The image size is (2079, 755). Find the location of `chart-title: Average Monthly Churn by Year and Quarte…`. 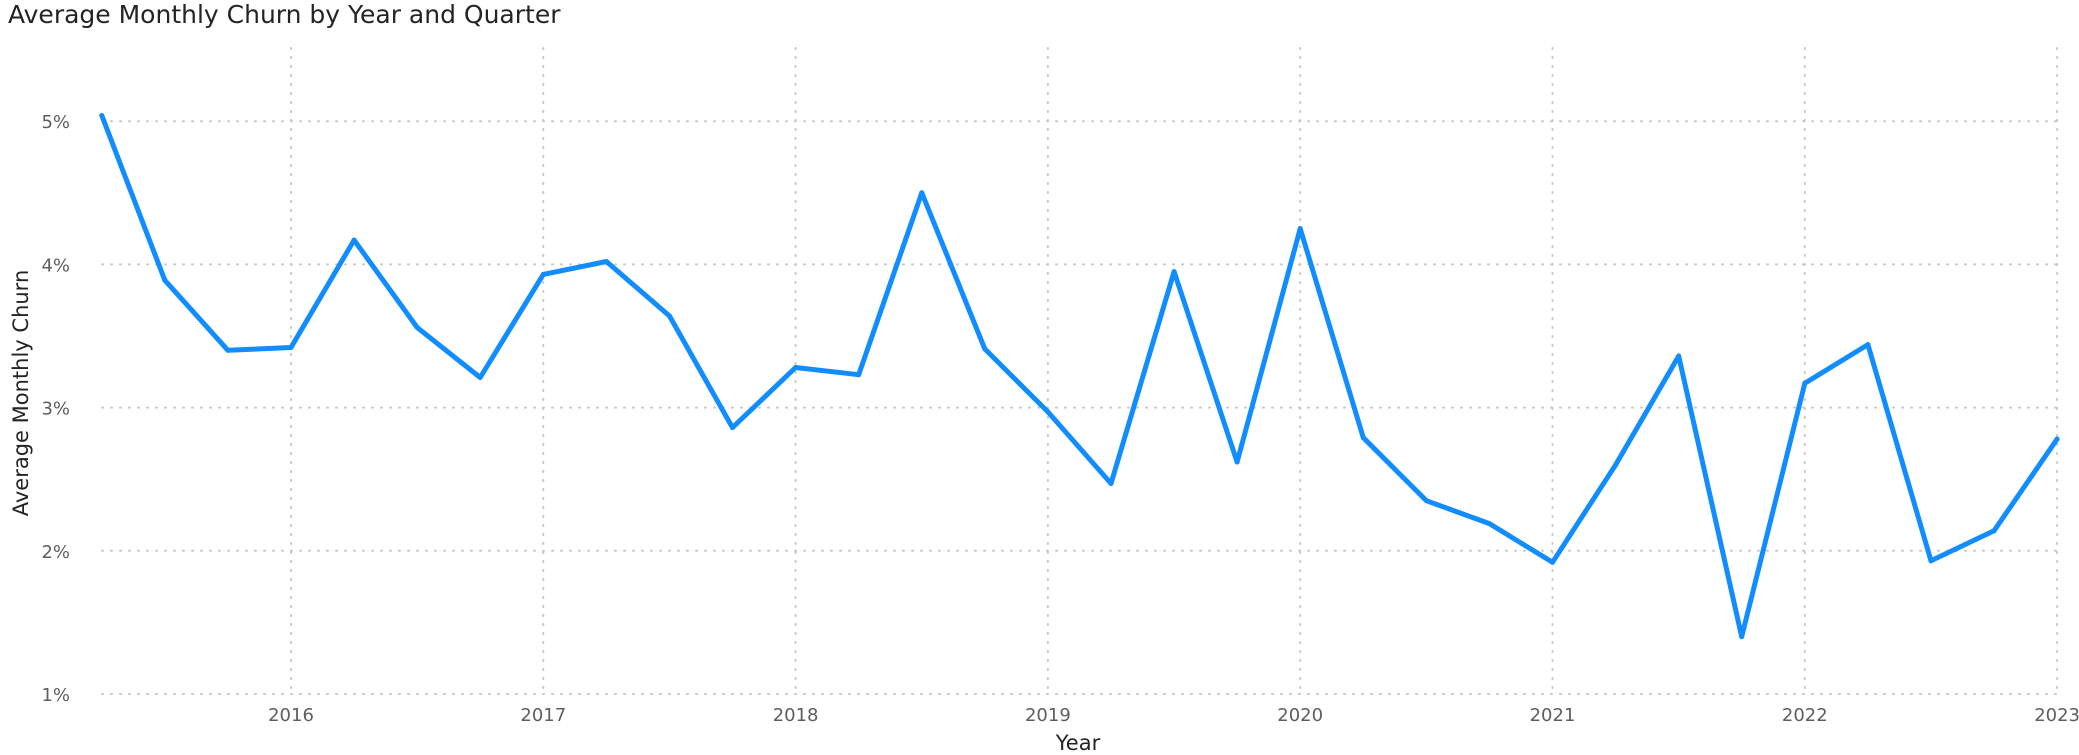

chart-title: Average Monthly Churn by Year and Quarte… is located at coordinates (284, 14).